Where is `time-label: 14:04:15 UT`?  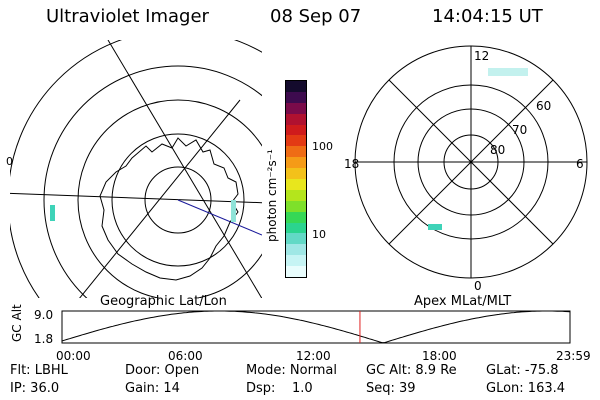 time-label: 14:04:15 UT is located at coordinates (487, 16).